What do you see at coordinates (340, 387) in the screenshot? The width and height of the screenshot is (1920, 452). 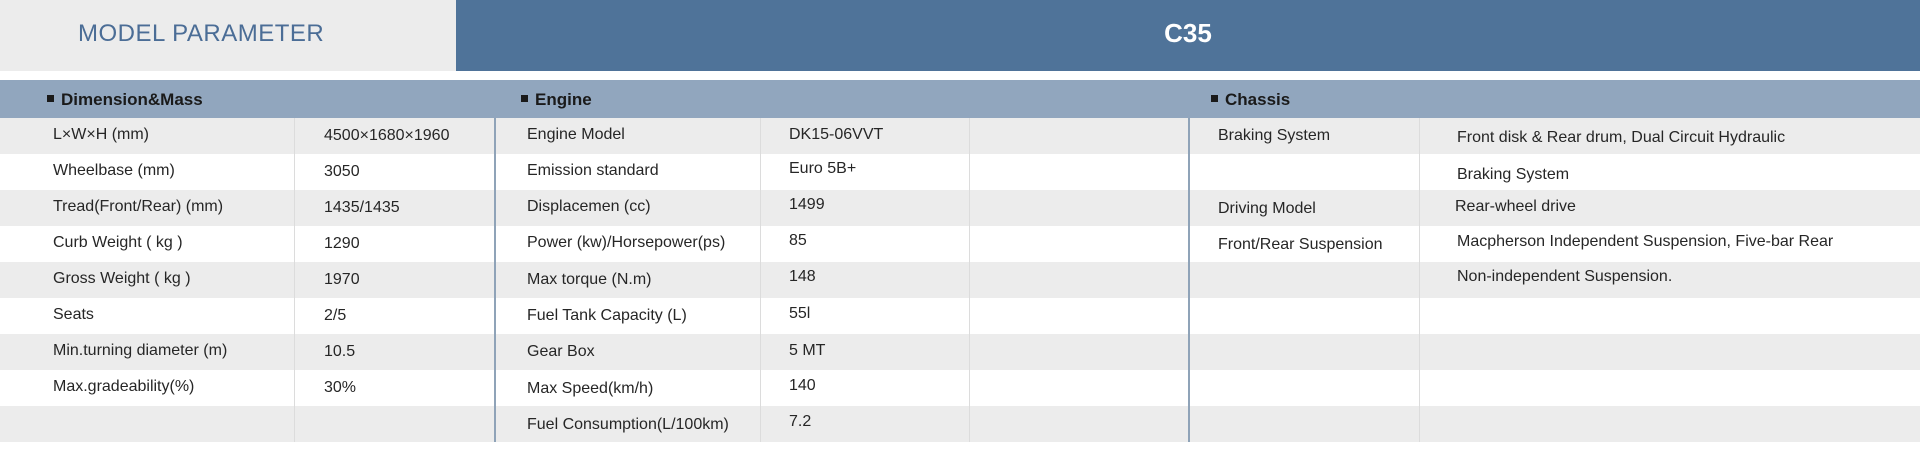 I see `dimension-value: 30%` at bounding box center [340, 387].